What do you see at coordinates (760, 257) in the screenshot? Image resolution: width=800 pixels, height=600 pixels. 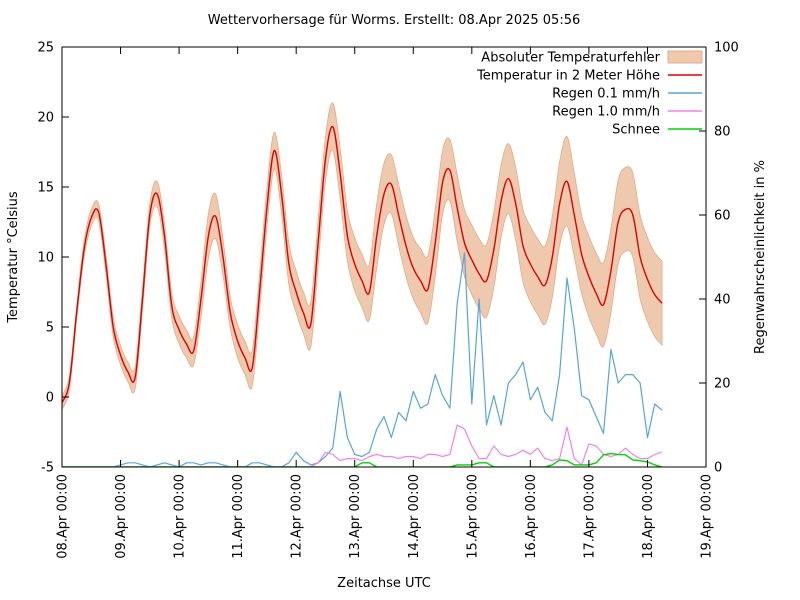 I see `y-axis-right-label: Regenwahrscheinlichkeit in %` at bounding box center [760, 257].